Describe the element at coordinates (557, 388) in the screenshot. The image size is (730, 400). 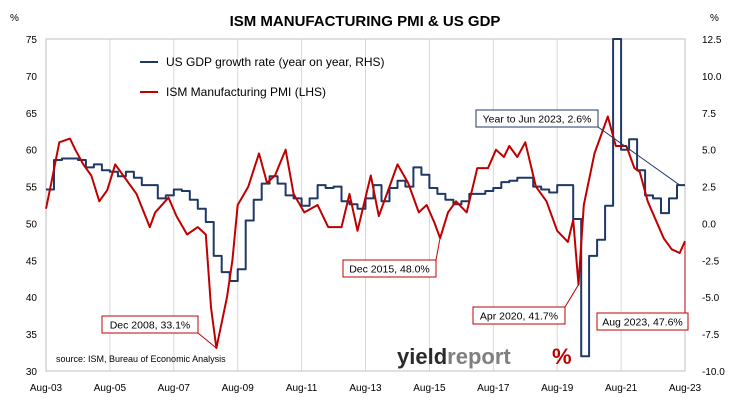
I see `x-tick-label: Aug-19` at that location.